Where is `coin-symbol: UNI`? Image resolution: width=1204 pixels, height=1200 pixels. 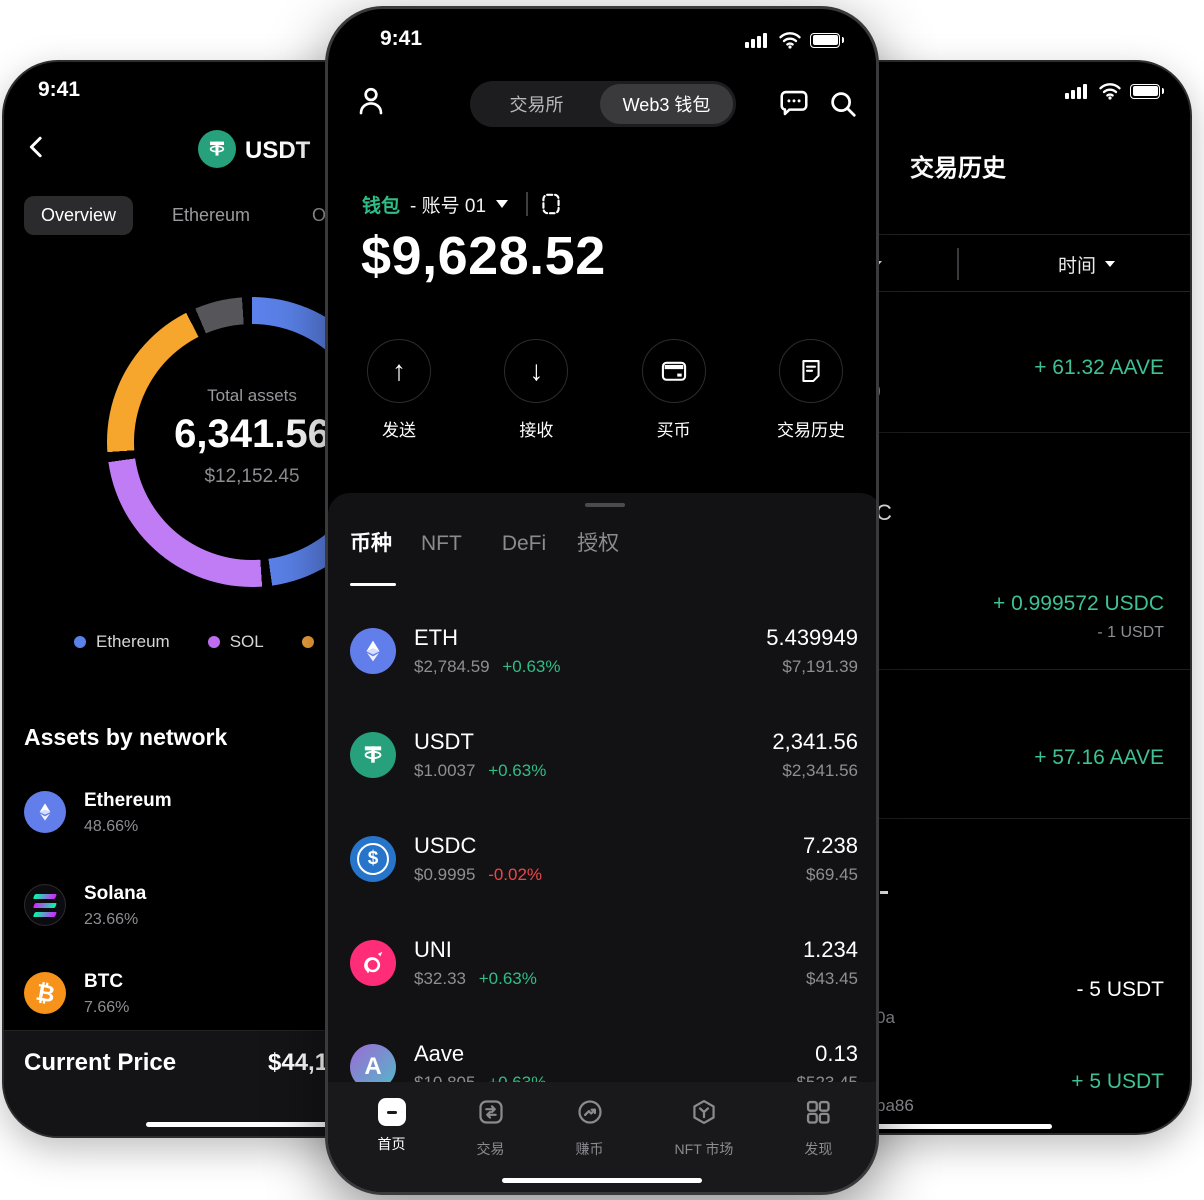
coin-symbol: UNI is located at coordinates (433, 949).